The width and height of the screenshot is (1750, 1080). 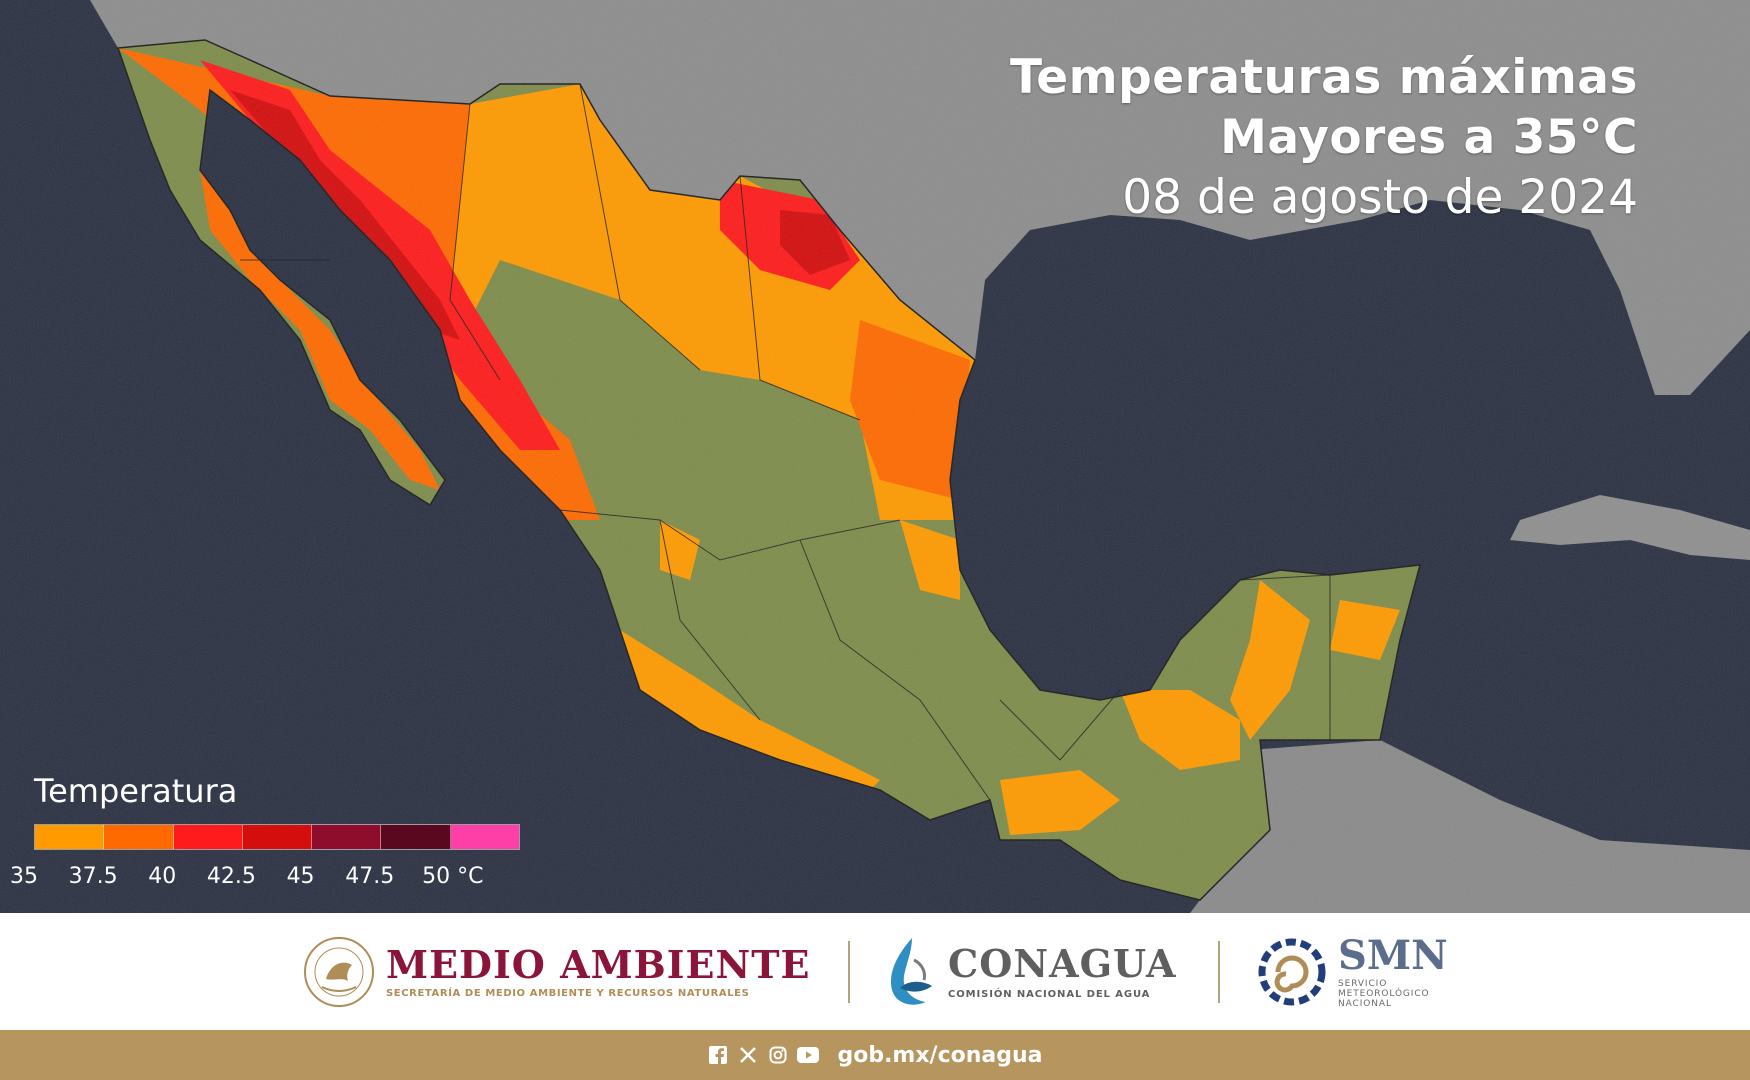 I want to click on footer-url: gob.mx/conagua, so click(x=940, y=1055).